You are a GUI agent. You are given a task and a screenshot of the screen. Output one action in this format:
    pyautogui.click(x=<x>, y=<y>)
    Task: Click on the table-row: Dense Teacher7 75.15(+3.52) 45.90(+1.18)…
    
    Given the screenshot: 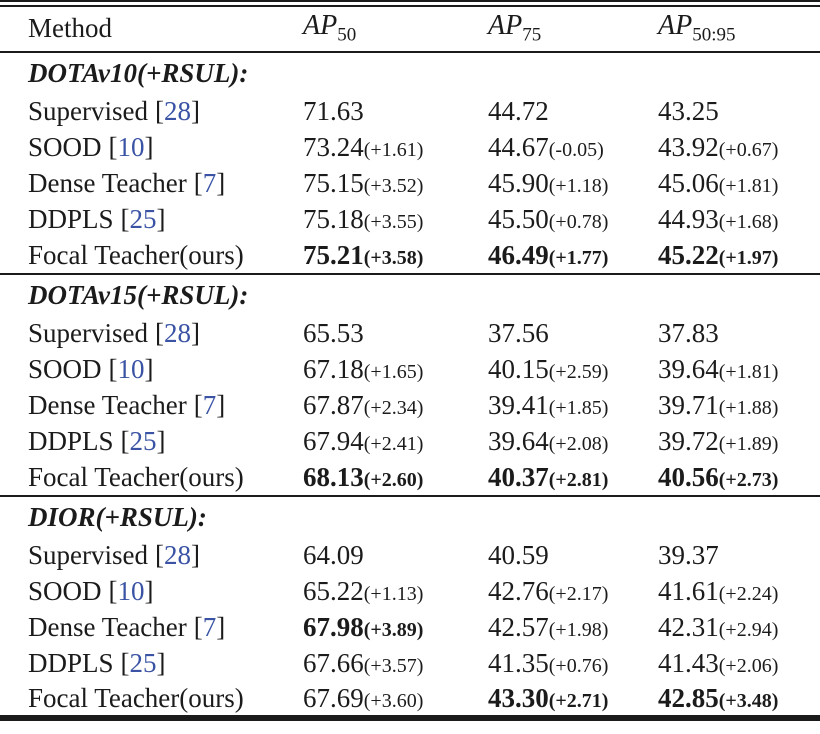 What is the action you would take?
    pyautogui.click(x=410, y=184)
    